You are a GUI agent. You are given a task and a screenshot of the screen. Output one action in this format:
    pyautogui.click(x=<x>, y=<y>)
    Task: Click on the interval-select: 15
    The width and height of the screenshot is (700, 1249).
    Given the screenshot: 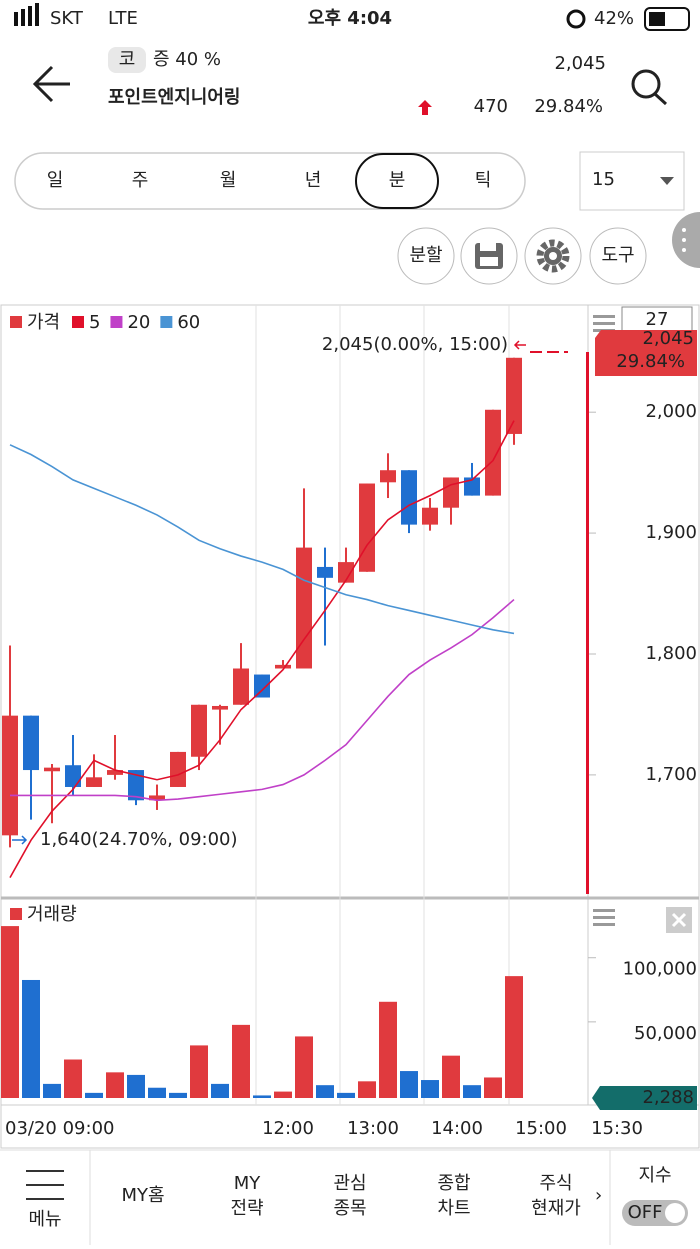 What is the action you would take?
    pyautogui.click(x=632, y=181)
    